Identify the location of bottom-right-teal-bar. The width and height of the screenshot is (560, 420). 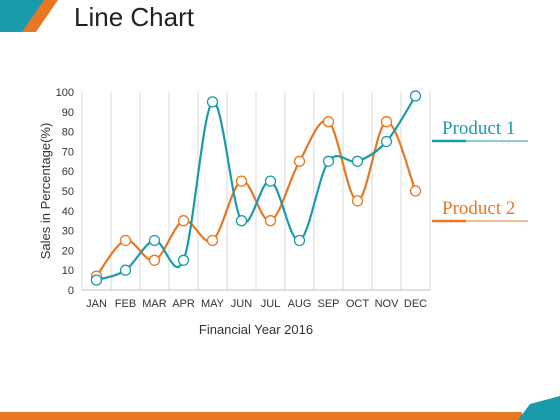
(539, 416).